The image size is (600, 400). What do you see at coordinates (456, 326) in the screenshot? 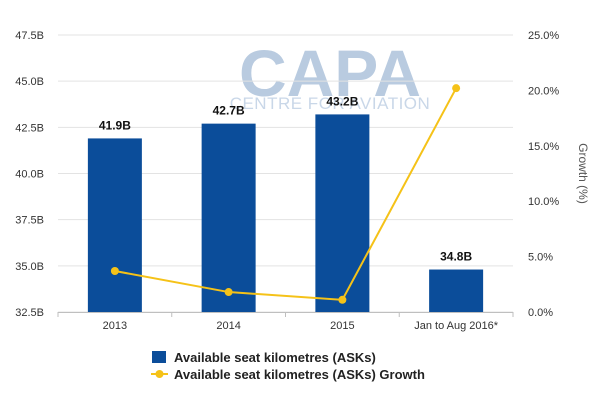
I see `x-axis-tick-label: Jan to Aug 2016*` at bounding box center [456, 326].